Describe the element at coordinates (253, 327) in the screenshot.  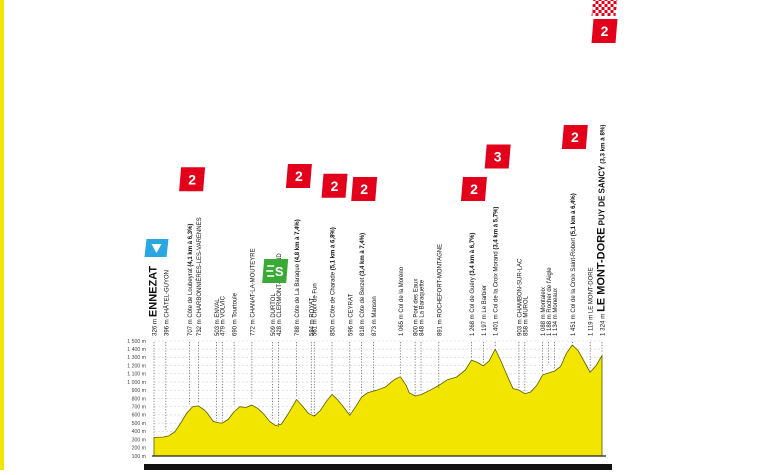
I see `waypoint-alt: 772 m` at that location.